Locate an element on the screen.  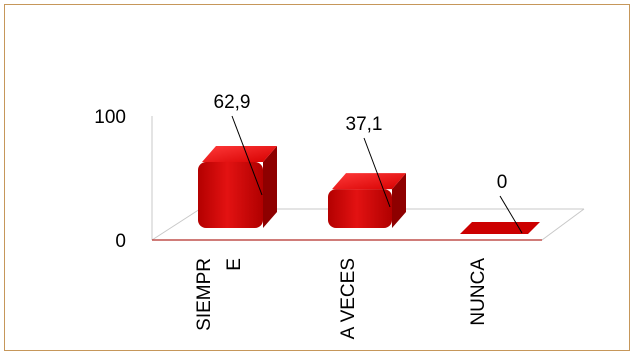
bars is located at coordinates (369, 190).